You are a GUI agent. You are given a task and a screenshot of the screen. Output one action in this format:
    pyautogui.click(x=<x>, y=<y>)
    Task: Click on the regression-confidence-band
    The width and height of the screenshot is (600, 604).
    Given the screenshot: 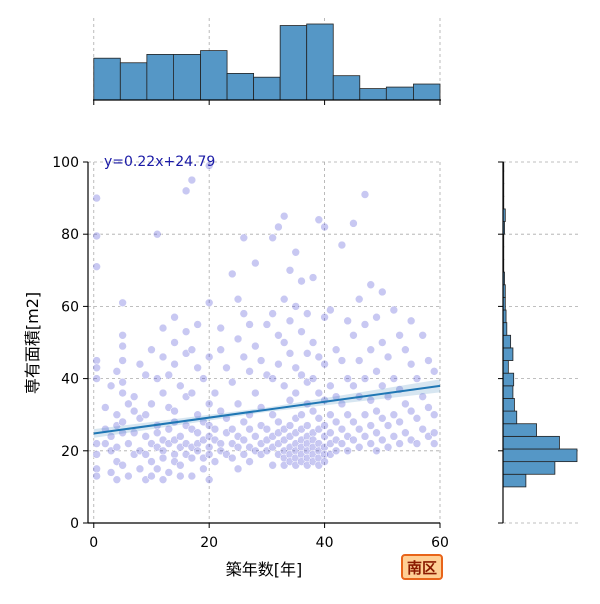 What is the action you would take?
    pyautogui.click(x=266, y=408)
    